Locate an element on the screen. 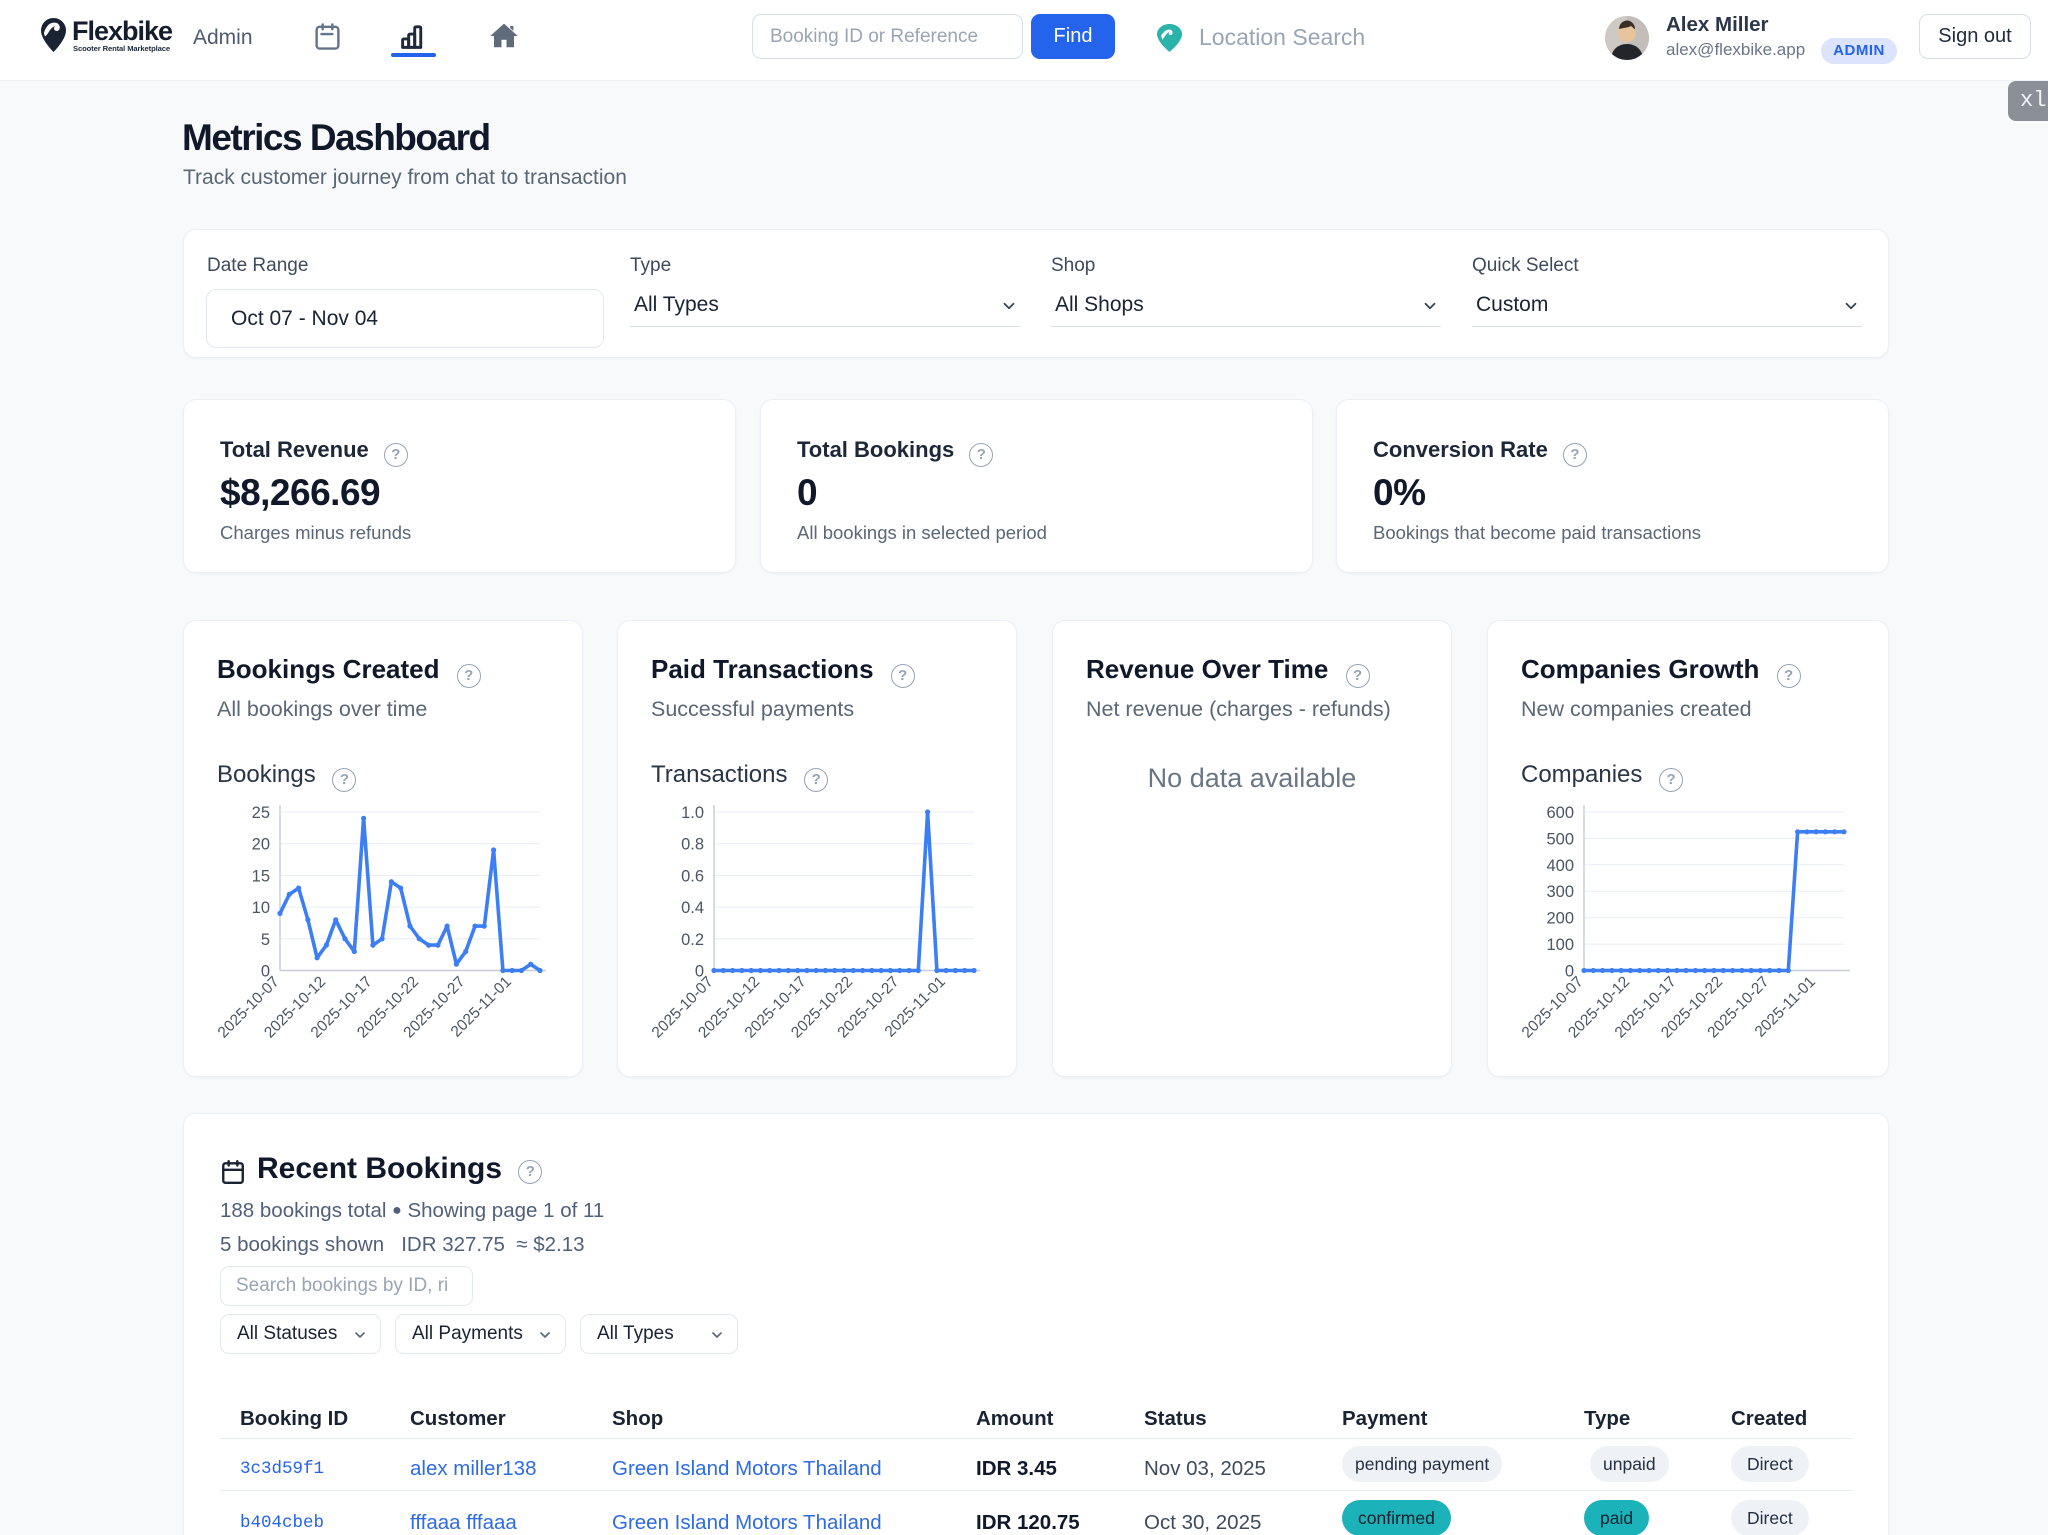 This screenshot has height=1535, width=2048. svg-text: 25 is located at coordinates (261, 813).